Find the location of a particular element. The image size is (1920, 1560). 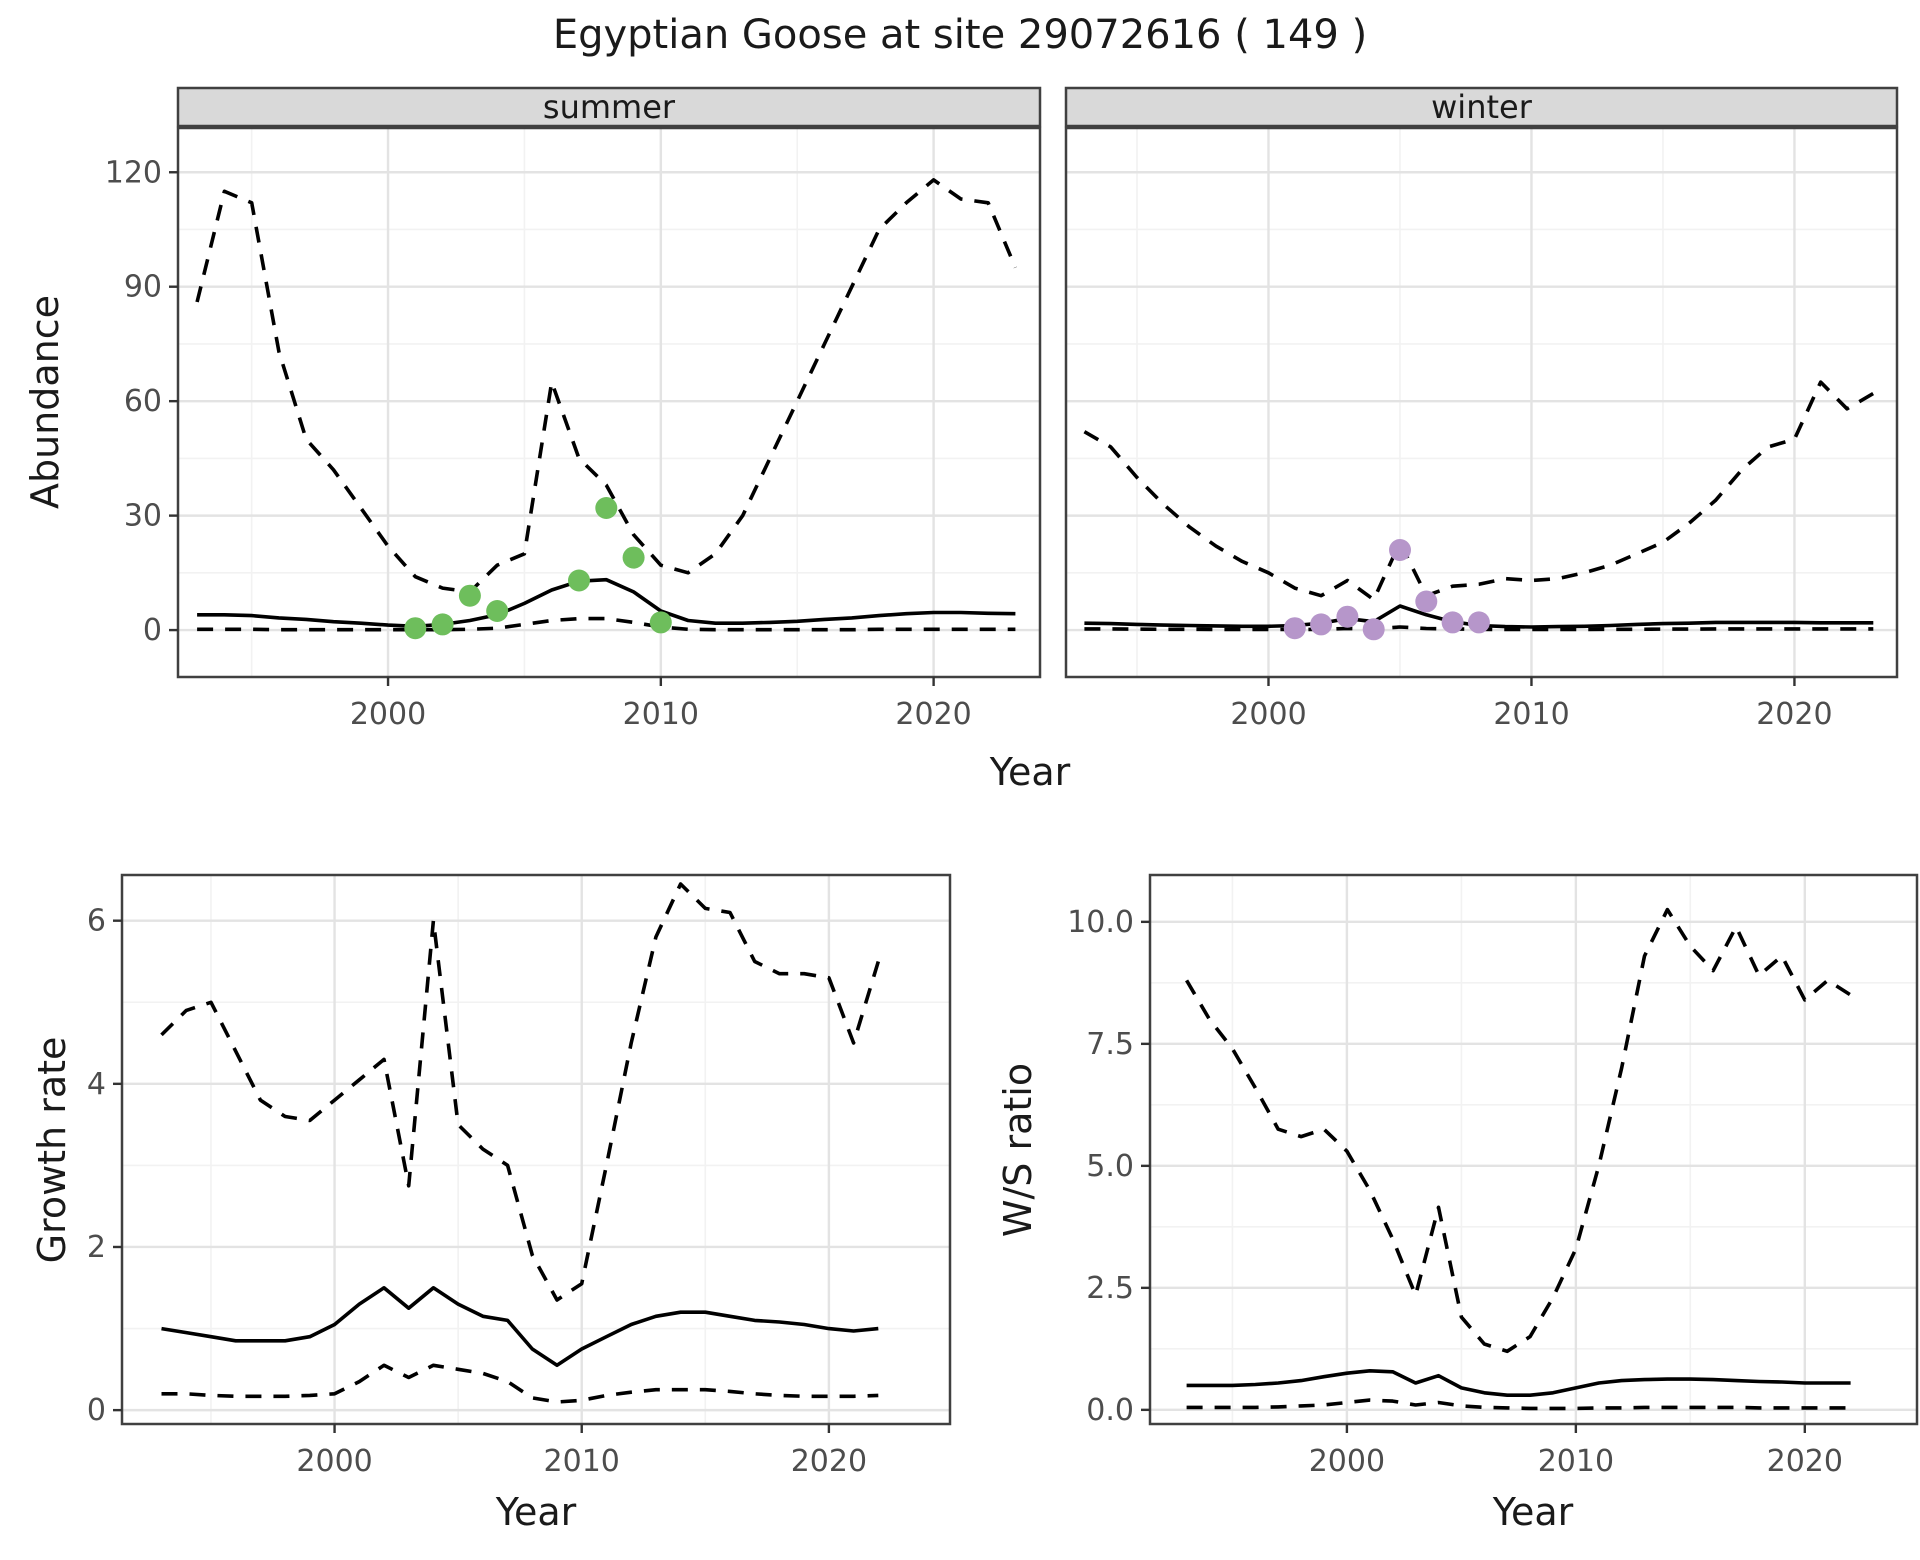

series-upper_ci-ws_ratio is located at coordinates (1518, 1130).